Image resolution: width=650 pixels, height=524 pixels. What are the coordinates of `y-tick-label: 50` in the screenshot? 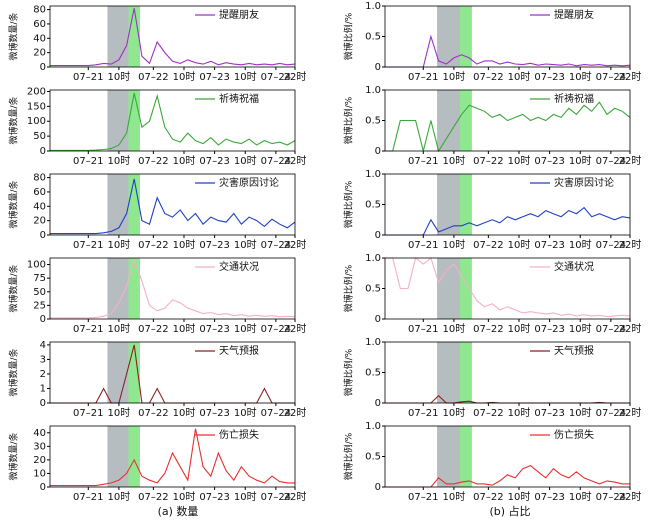 It's located at (39, 136).